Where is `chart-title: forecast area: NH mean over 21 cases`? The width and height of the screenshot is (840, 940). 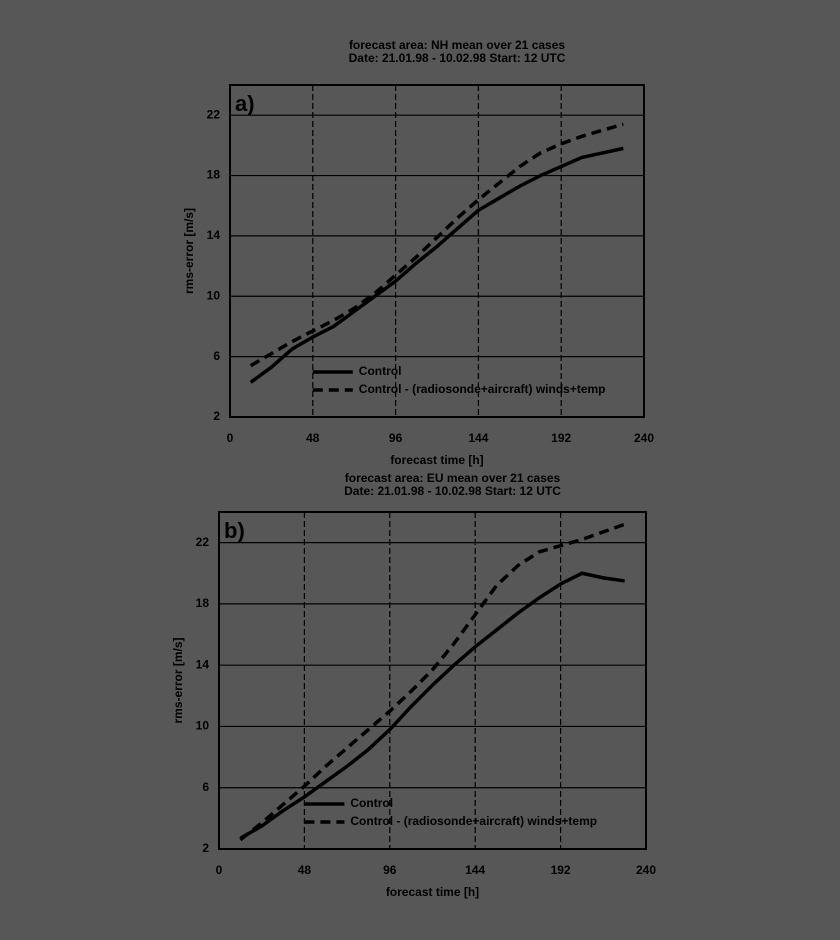 chart-title: forecast area: NH mean over 21 cases is located at coordinates (457, 45).